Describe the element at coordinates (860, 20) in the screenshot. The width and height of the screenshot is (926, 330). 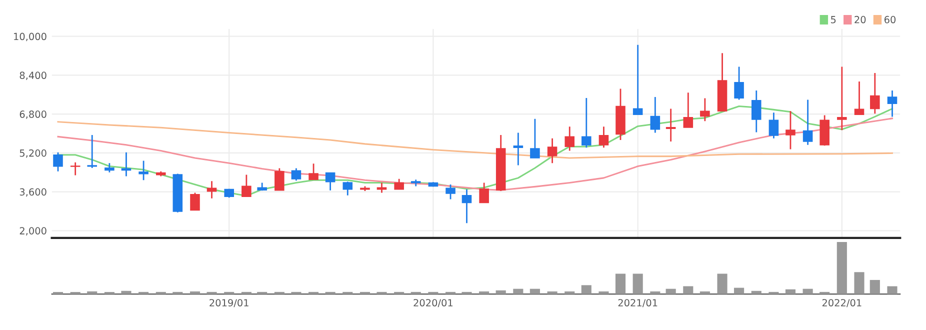
I see `legend-label: 20` at that location.